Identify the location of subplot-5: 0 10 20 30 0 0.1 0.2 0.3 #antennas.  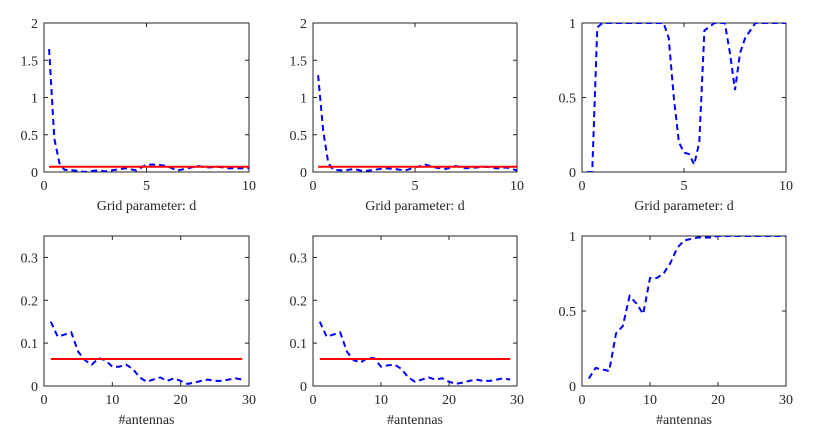
(407, 331).